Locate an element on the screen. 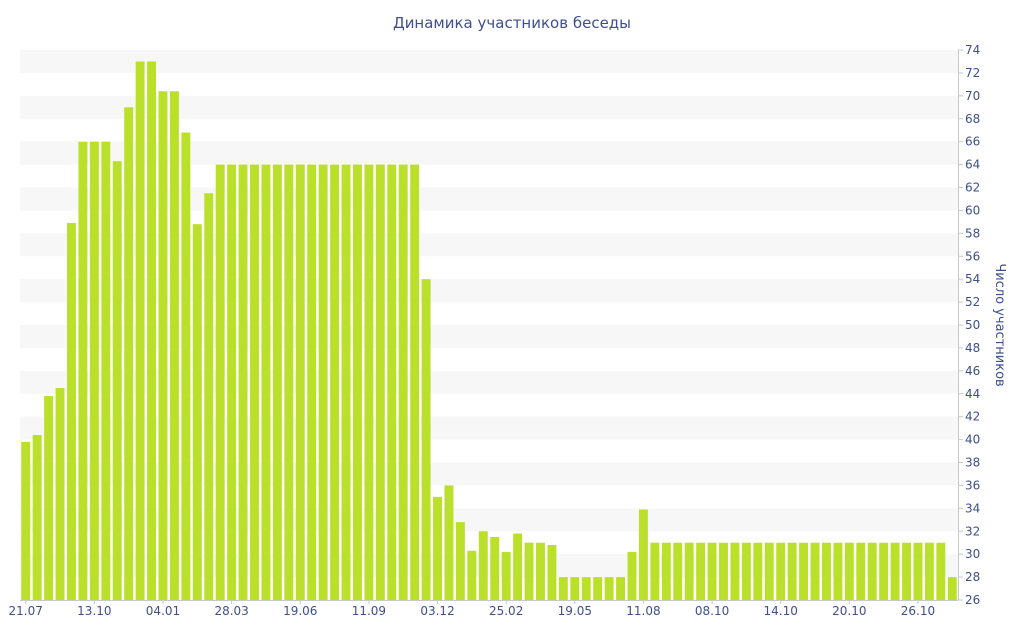 Image resolution: width=1024 pixels, height=640 pixels. y-tick-label: 38 is located at coordinates (972, 463).